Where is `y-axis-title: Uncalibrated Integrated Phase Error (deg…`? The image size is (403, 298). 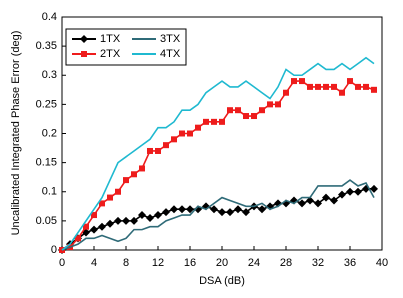
y-axis-title: Uncalibrated Integrated Phase Error (deg… is located at coordinates (16, 133).